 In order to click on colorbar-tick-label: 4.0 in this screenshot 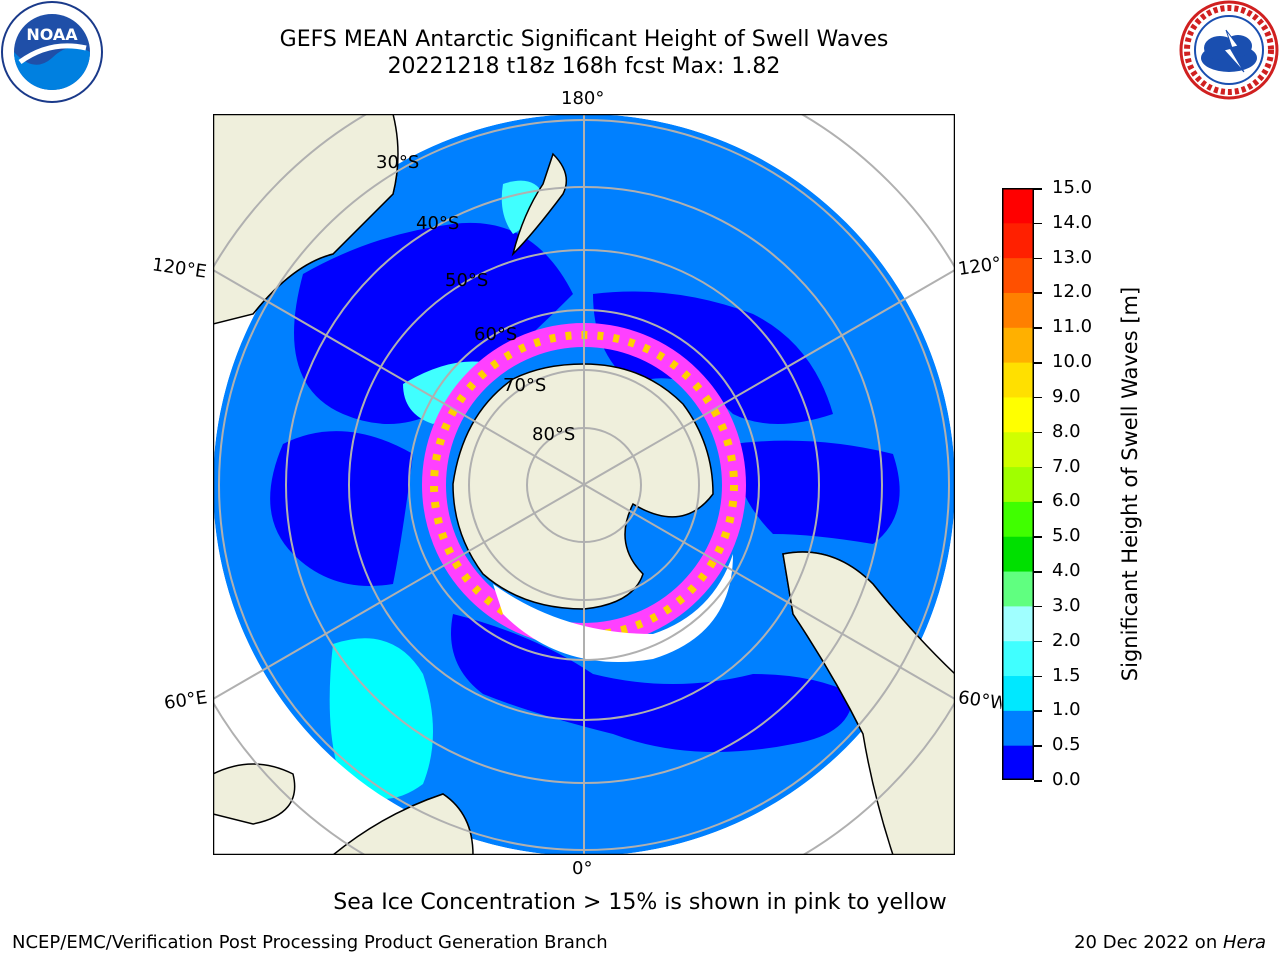, I will do `click(1066, 571)`.